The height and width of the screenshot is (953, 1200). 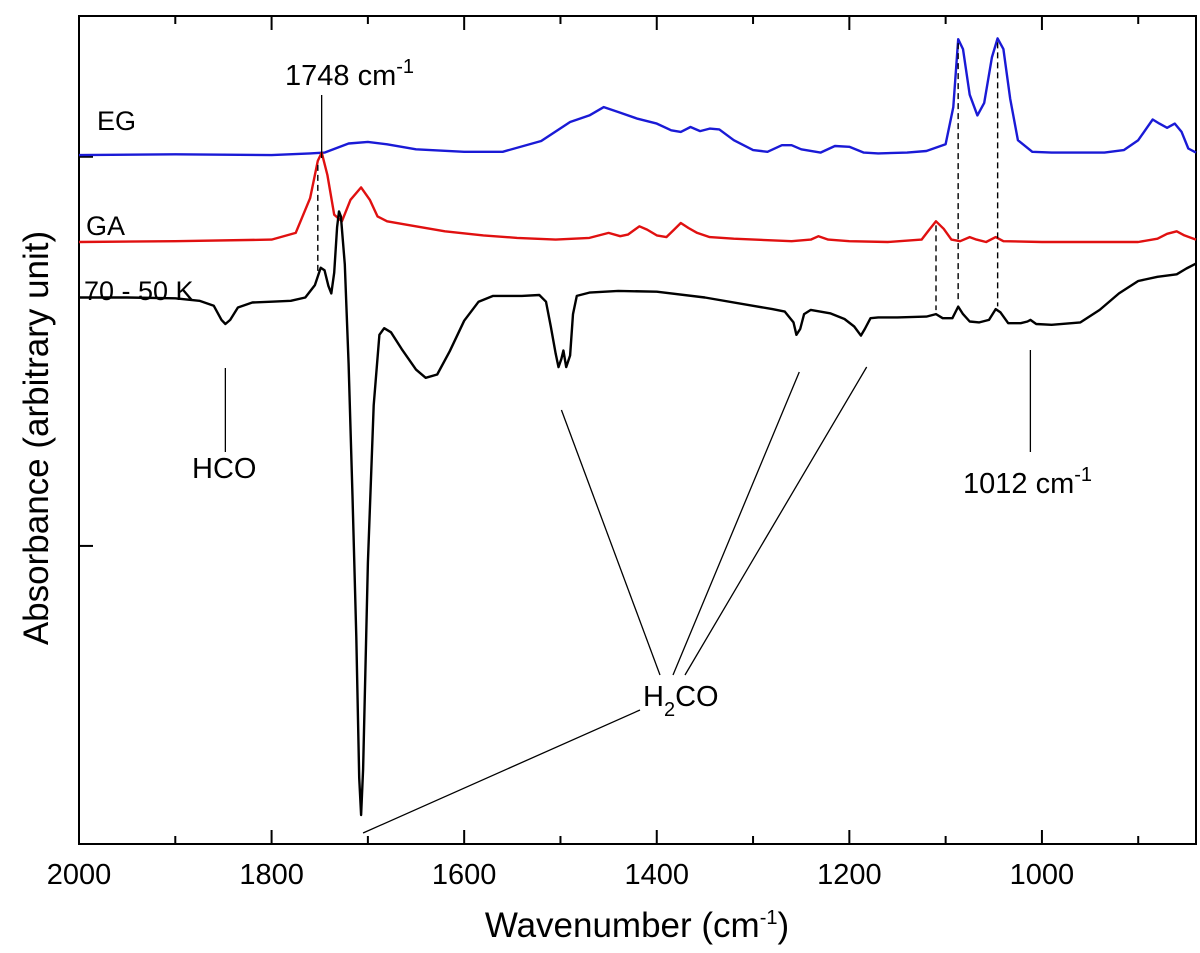 What do you see at coordinates (36, 438) in the screenshot?
I see `y-axis-title: Absorbance (arbitrary unit)` at bounding box center [36, 438].